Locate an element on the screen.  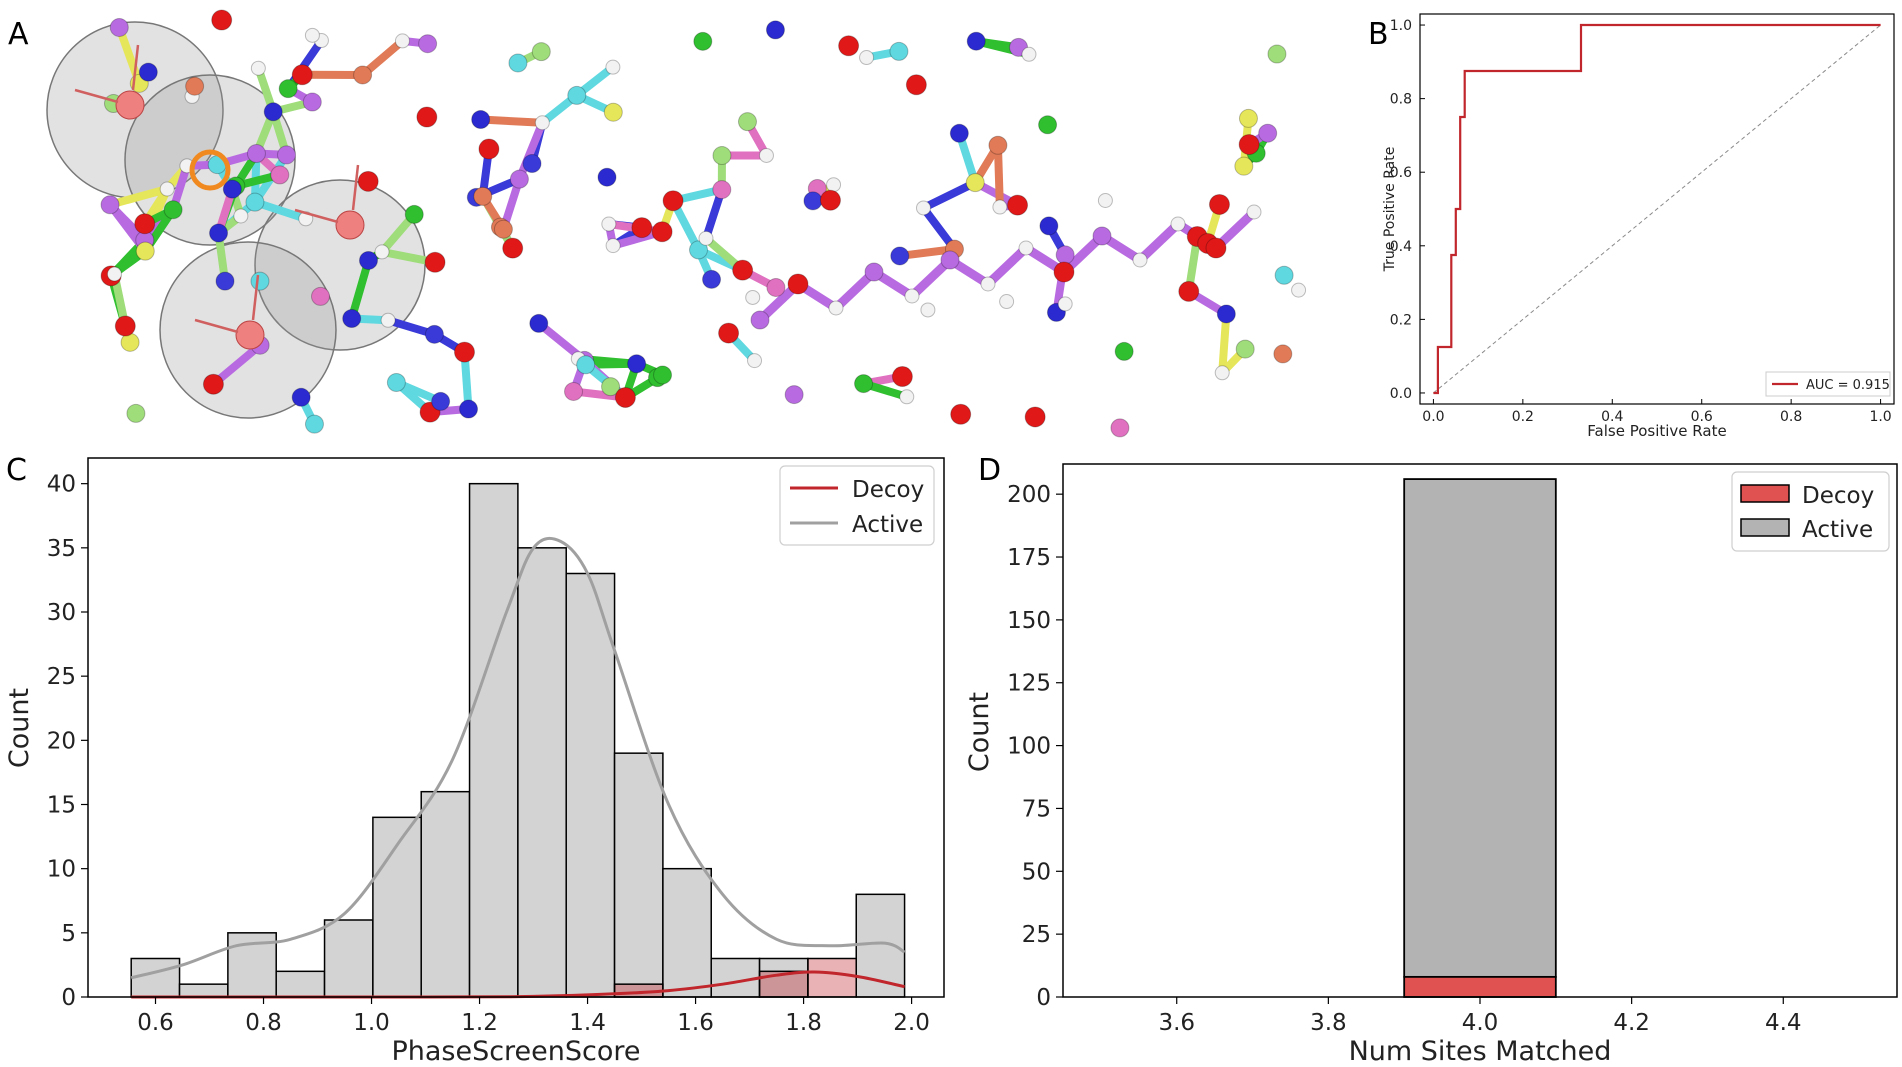
decoy-stacked-bar is located at coordinates (1480, 986).